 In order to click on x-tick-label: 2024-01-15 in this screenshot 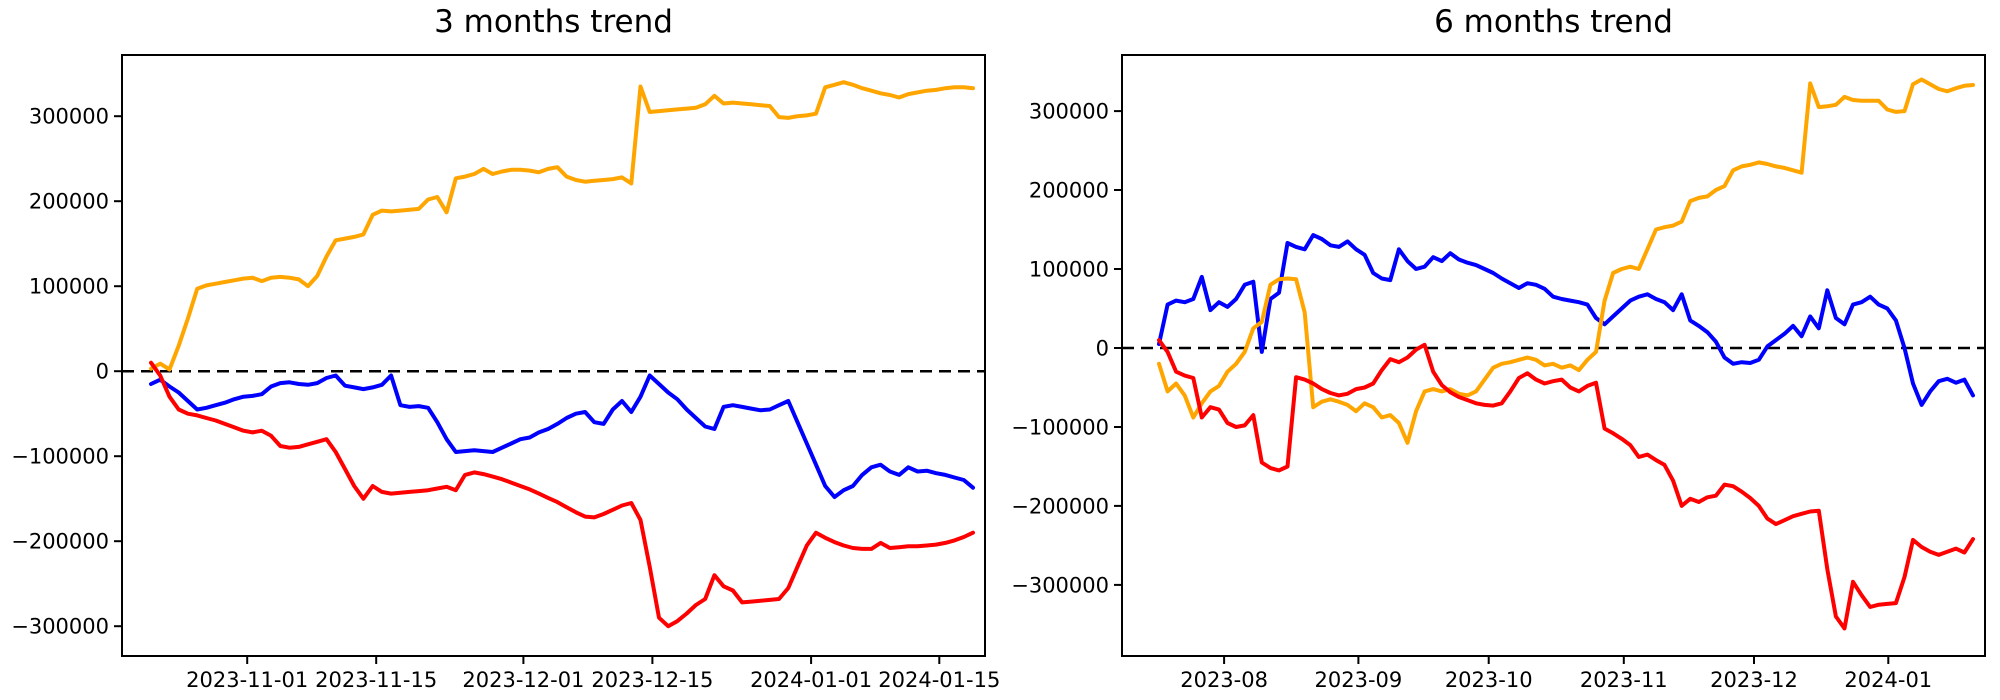, I will do `click(939, 680)`.